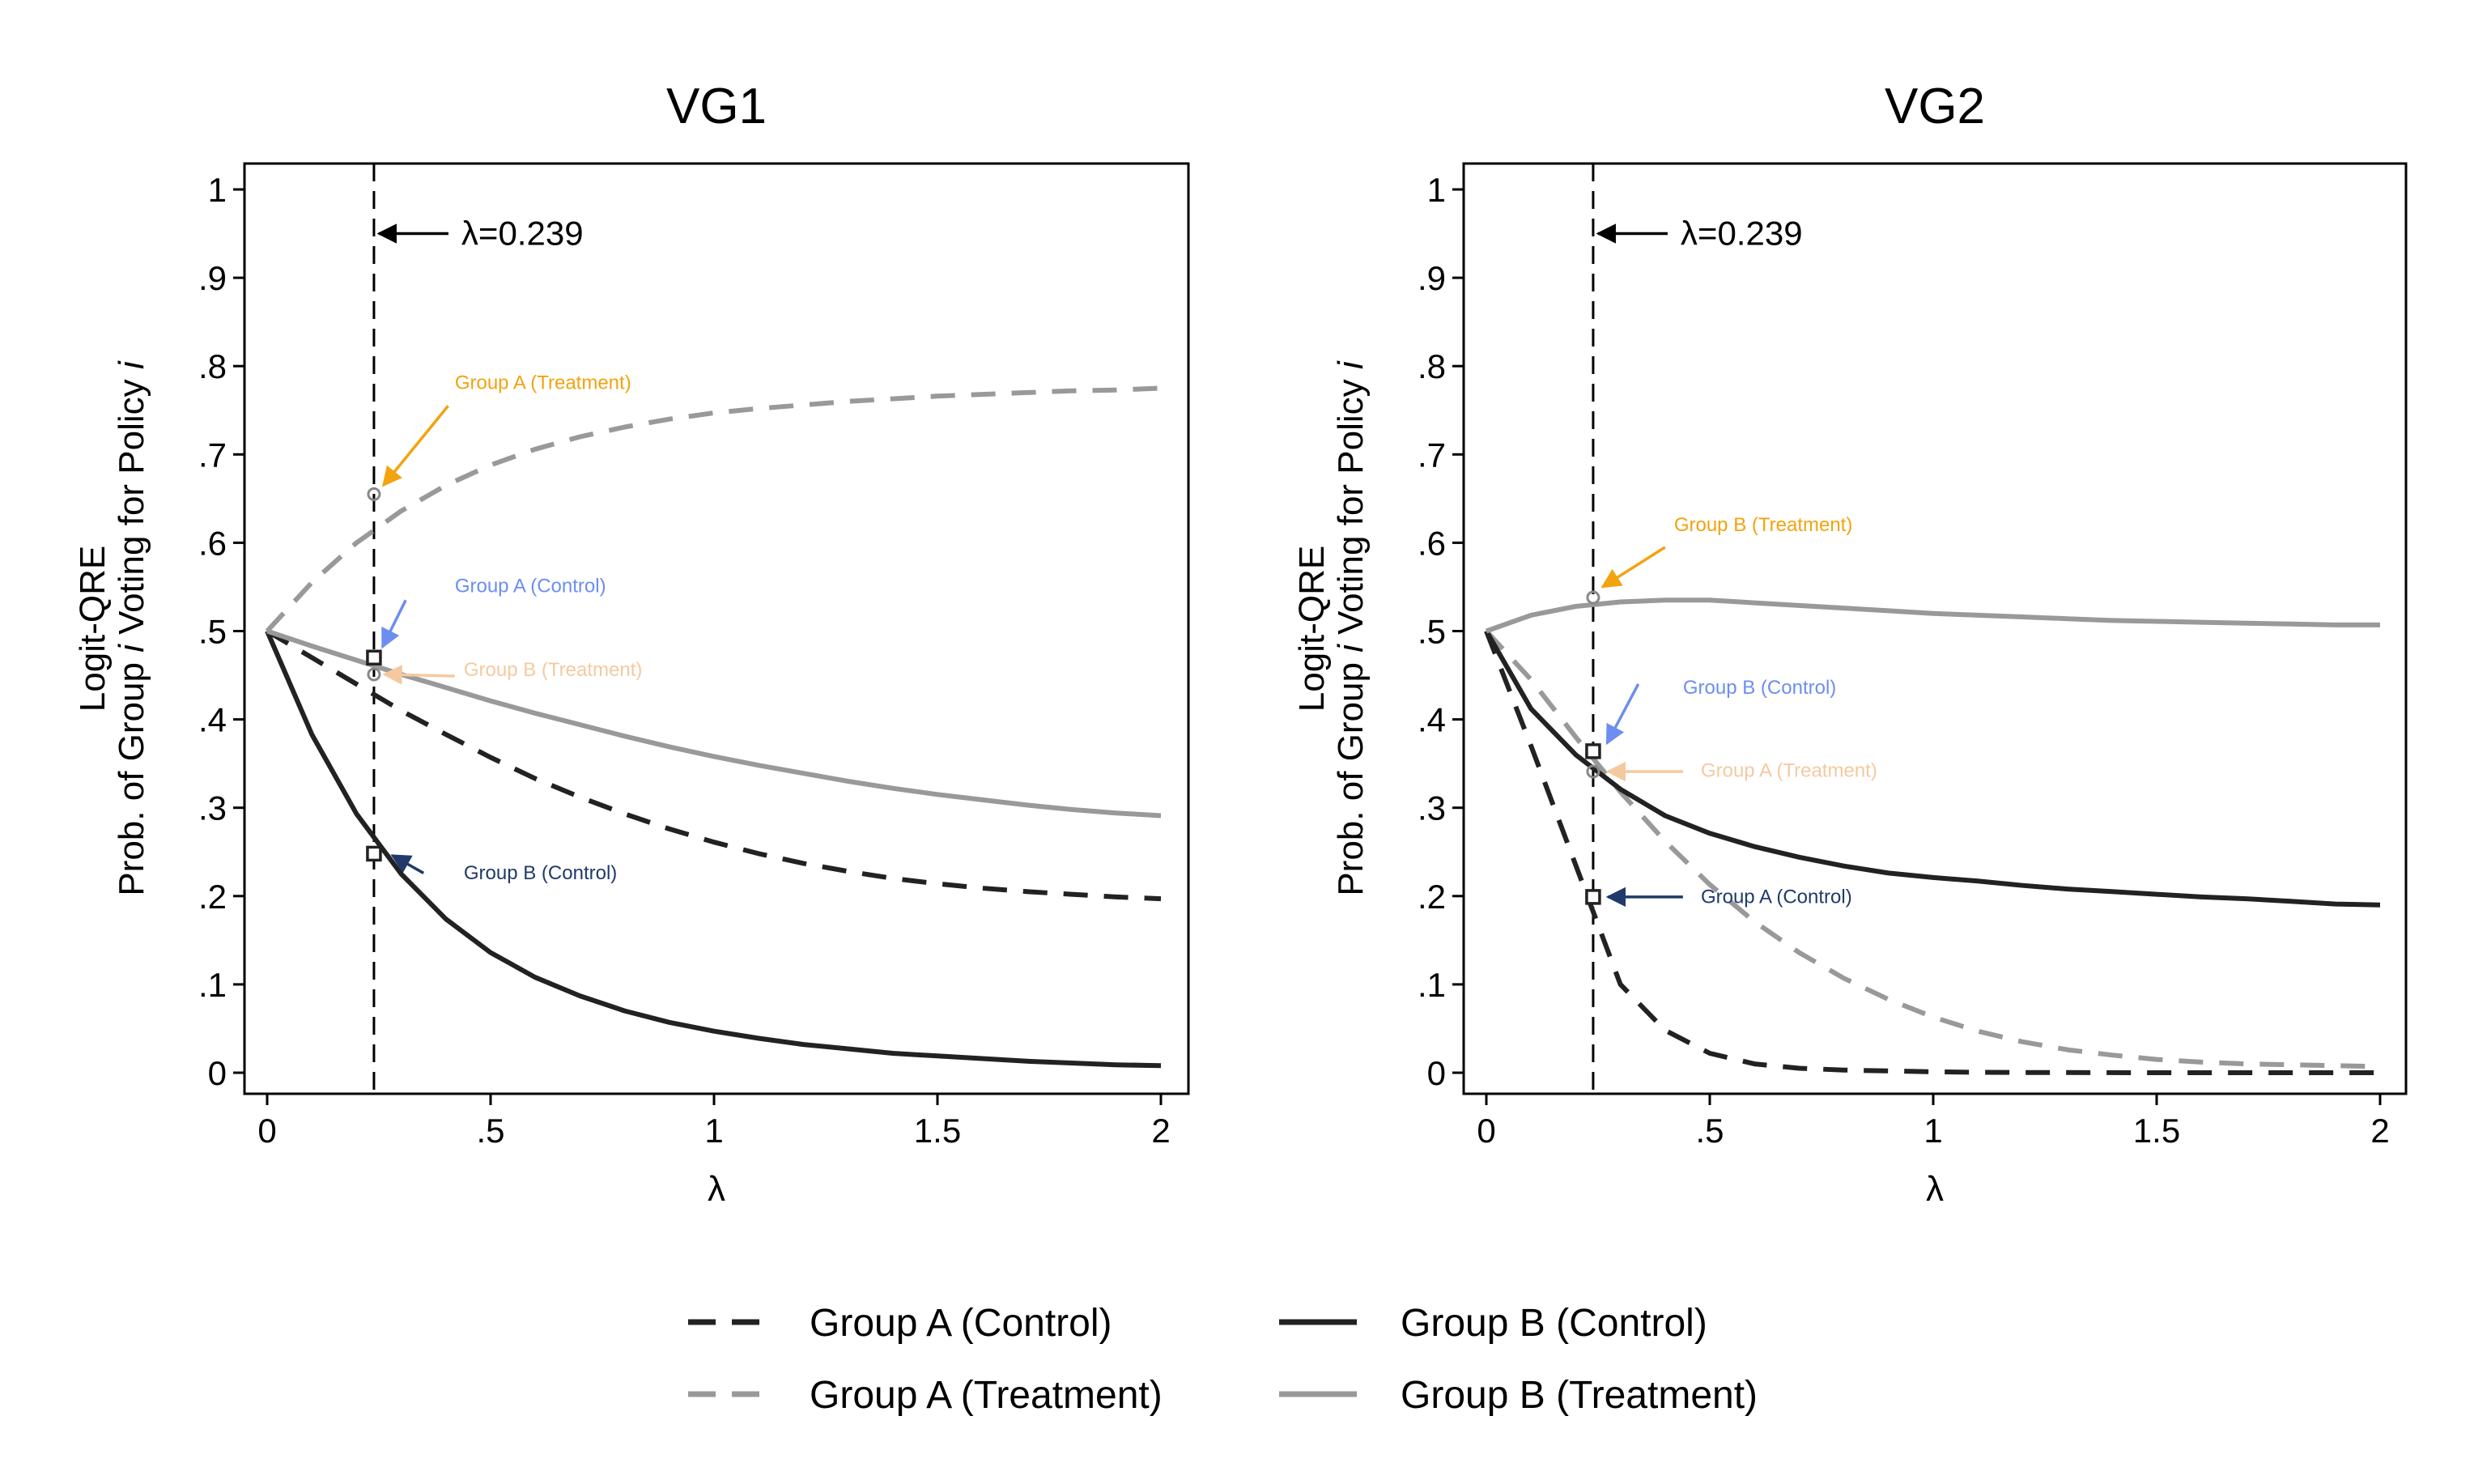  Describe the element at coordinates (1554, 1323) in the screenshot. I see `legend-label-group-b-control: Group B (Control)` at that location.